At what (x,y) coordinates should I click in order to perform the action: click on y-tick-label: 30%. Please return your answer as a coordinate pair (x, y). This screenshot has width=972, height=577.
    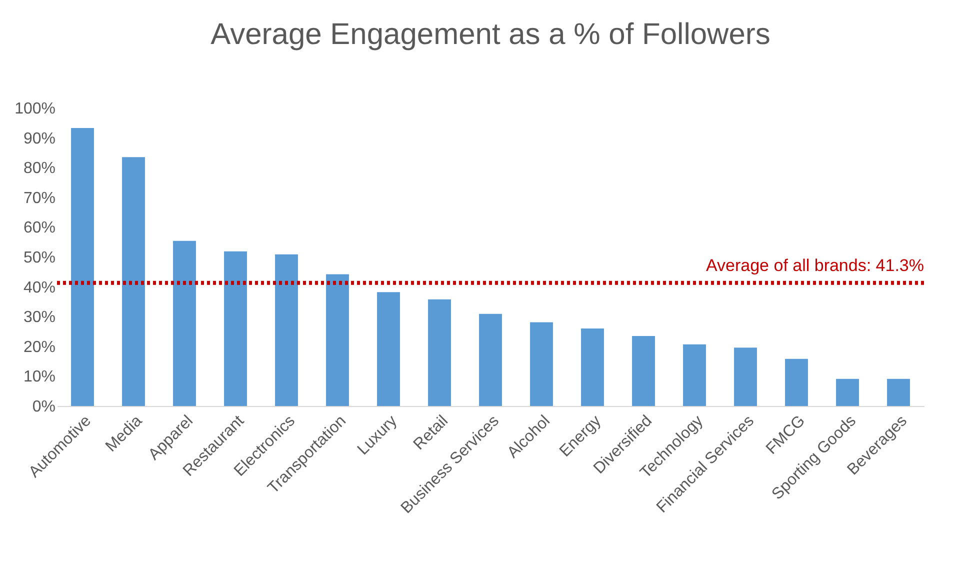
    Looking at the image, I should click on (39, 317).